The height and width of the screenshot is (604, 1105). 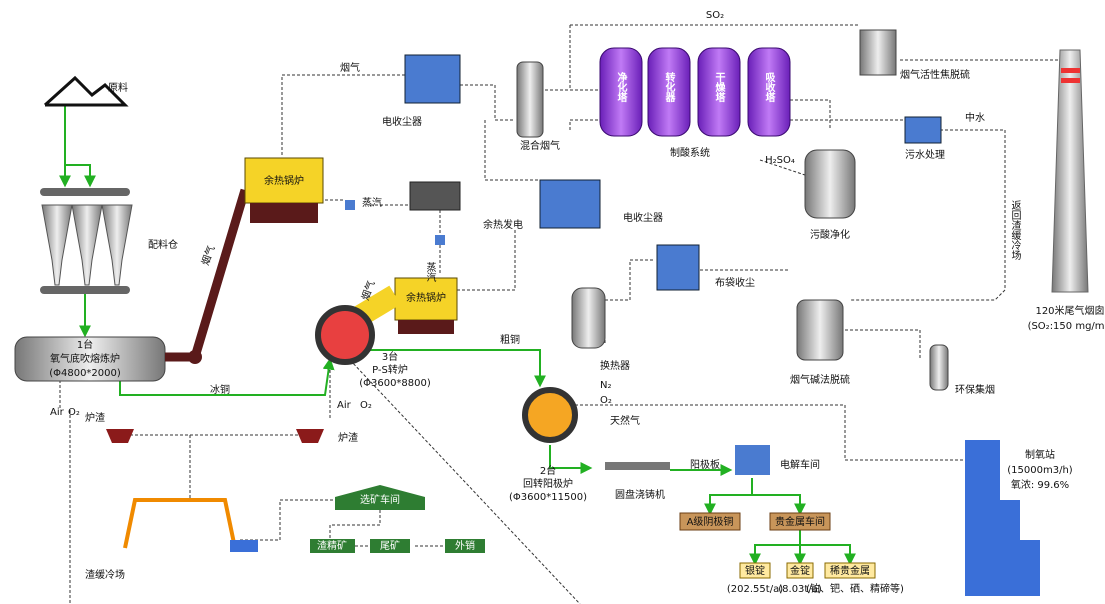 I want to click on smelter-count-label: 1台, so click(x=85, y=344).